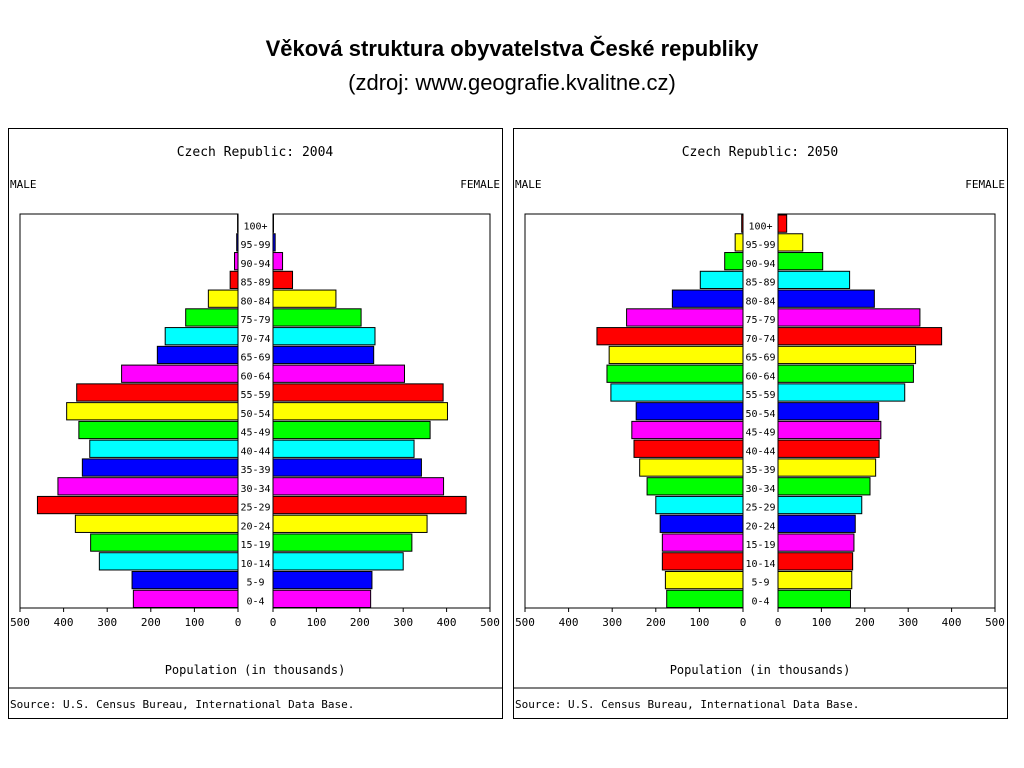 The width and height of the screenshot is (1024, 768). Describe the element at coordinates (760, 395) in the screenshot. I see `age-group-label: 55-59` at that location.